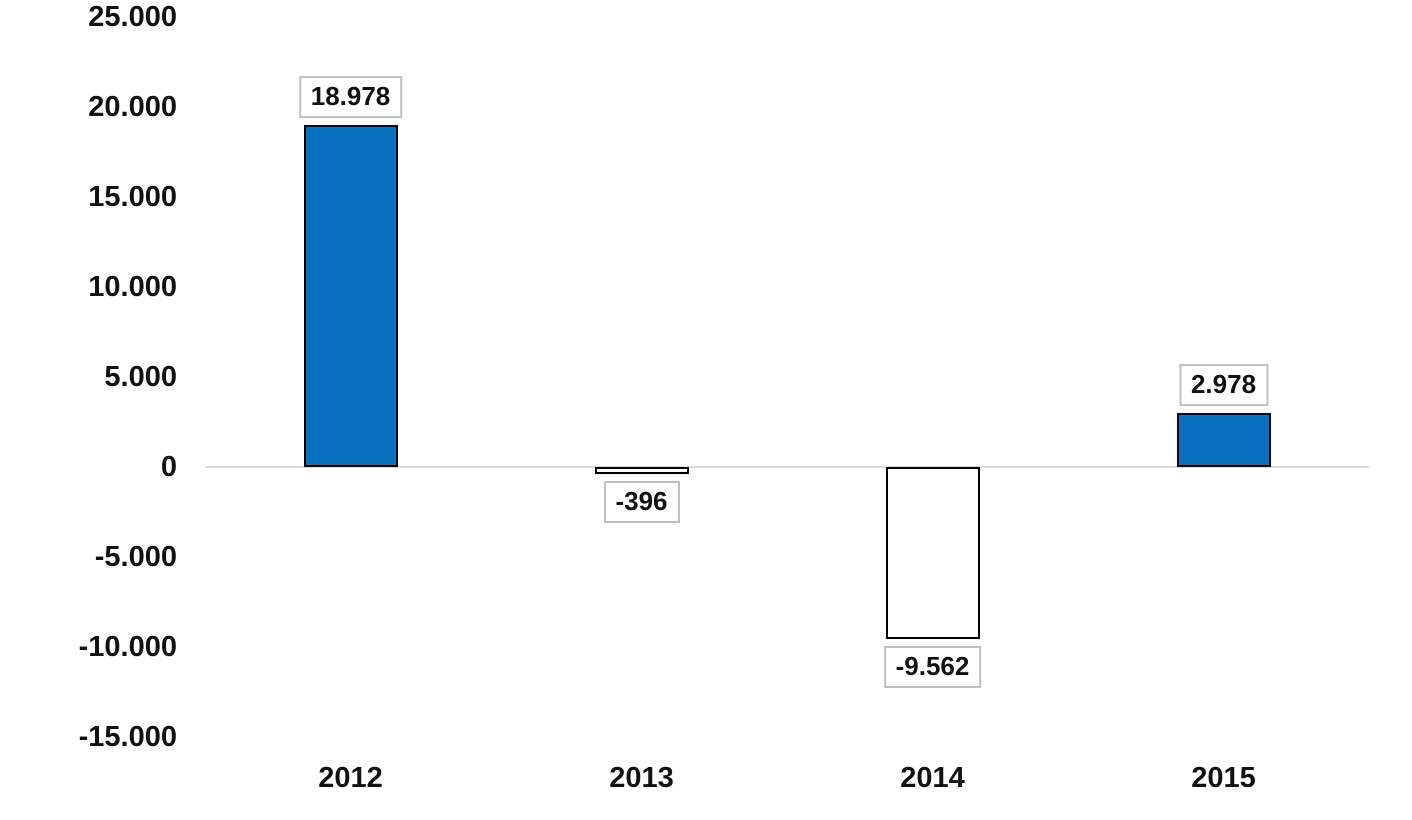  What do you see at coordinates (1223, 440) in the screenshot?
I see `bar-2015` at bounding box center [1223, 440].